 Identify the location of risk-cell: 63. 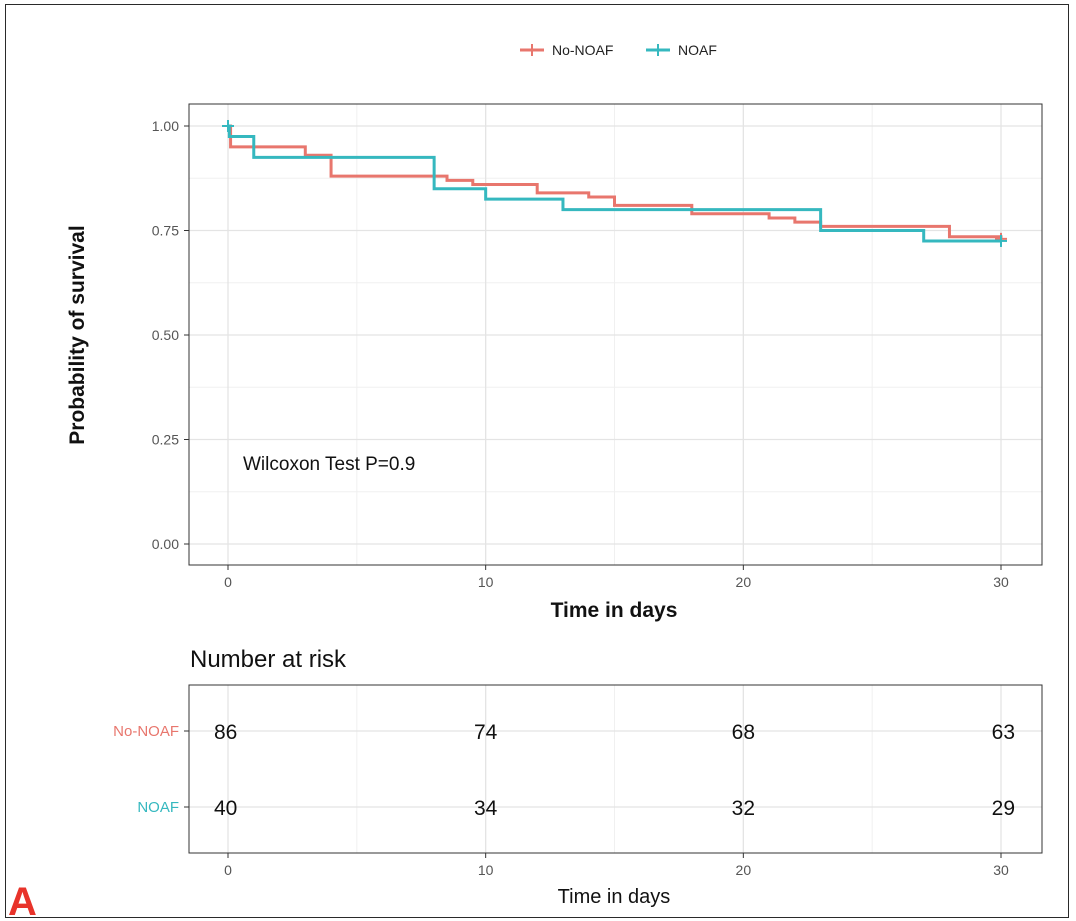
(1003, 732).